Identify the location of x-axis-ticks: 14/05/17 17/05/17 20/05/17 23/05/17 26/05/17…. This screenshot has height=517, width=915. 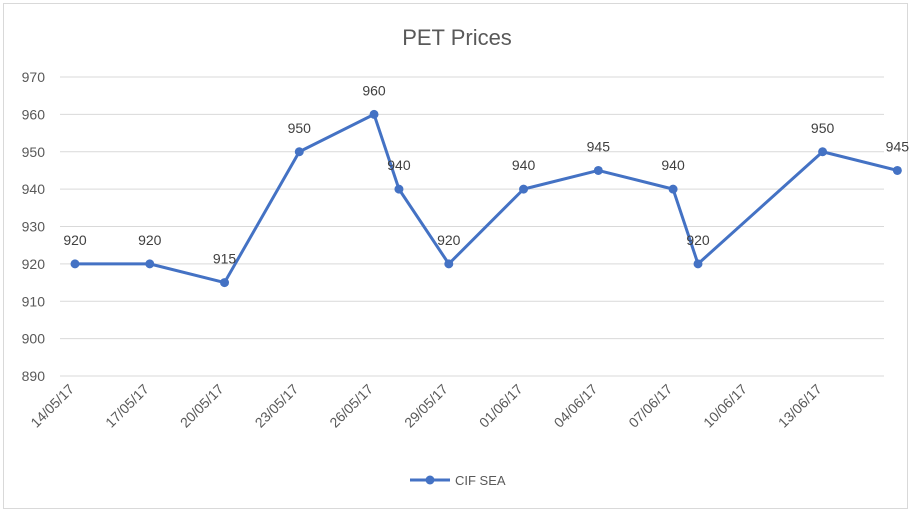
(426, 406).